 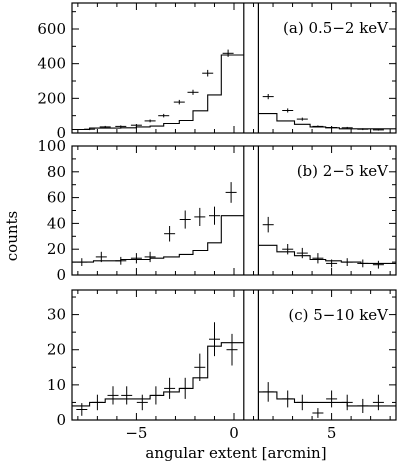 I want to click on panel-label: (b) 2−5 keV, so click(x=343, y=171).